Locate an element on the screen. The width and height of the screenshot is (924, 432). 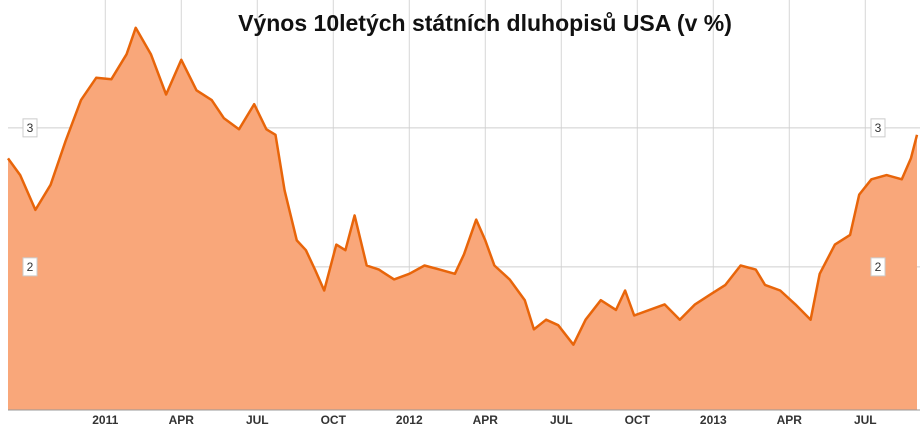
x-tick-label: 2012 is located at coordinates (409, 420).